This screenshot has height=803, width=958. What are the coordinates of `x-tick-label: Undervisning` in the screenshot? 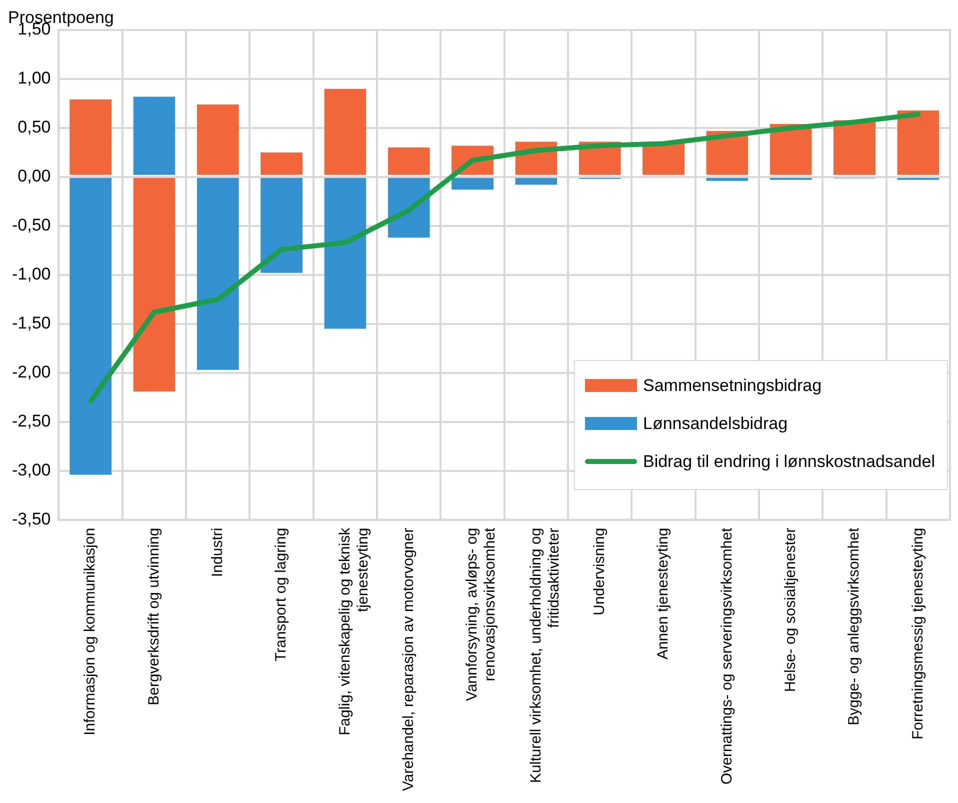 It's located at (599, 572).